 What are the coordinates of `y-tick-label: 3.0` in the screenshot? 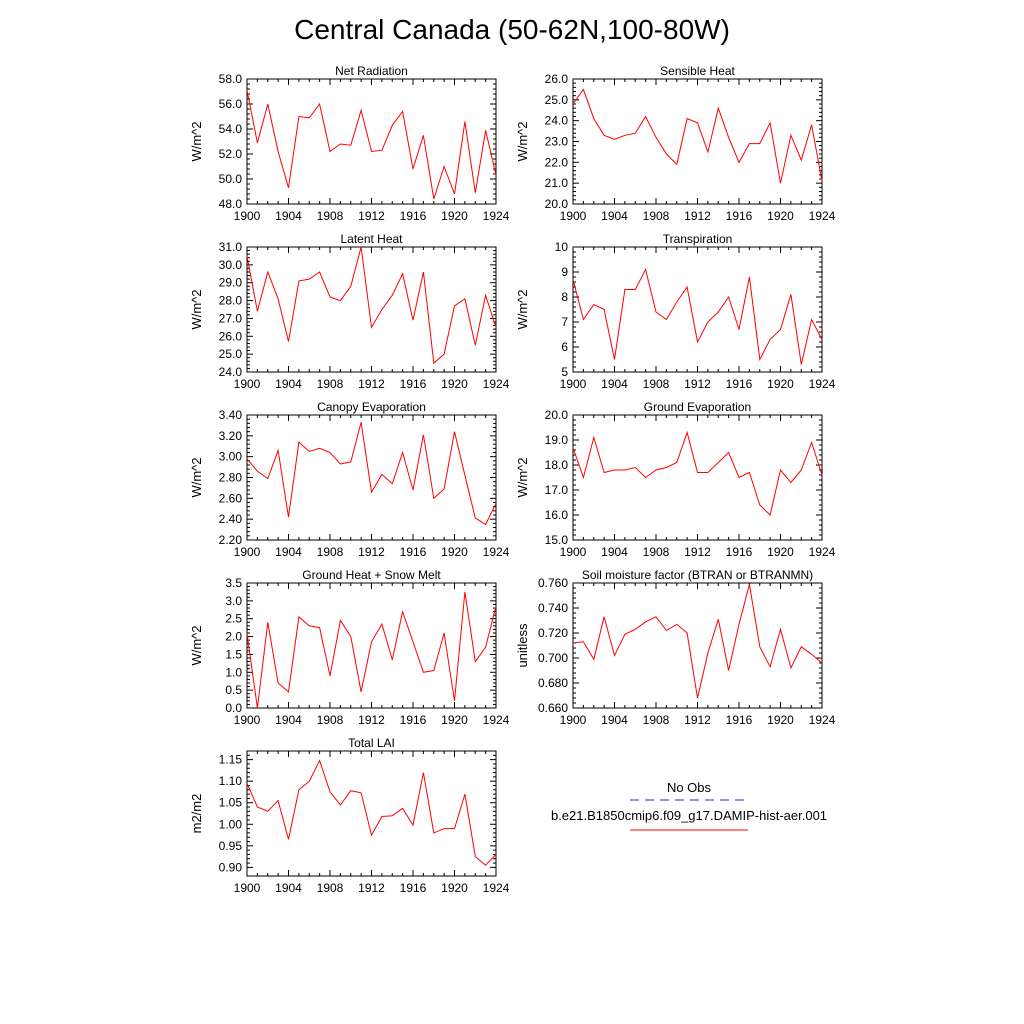 It's located at (233, 601).